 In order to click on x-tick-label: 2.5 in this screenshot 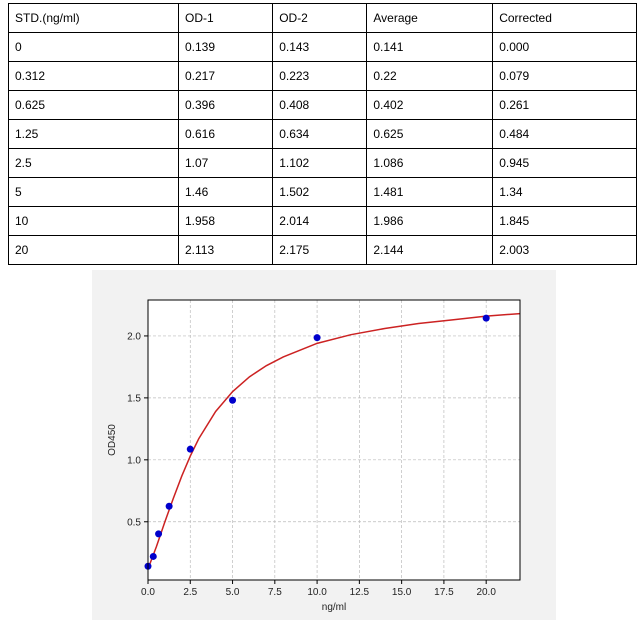, I will do `click(190, 592)`.